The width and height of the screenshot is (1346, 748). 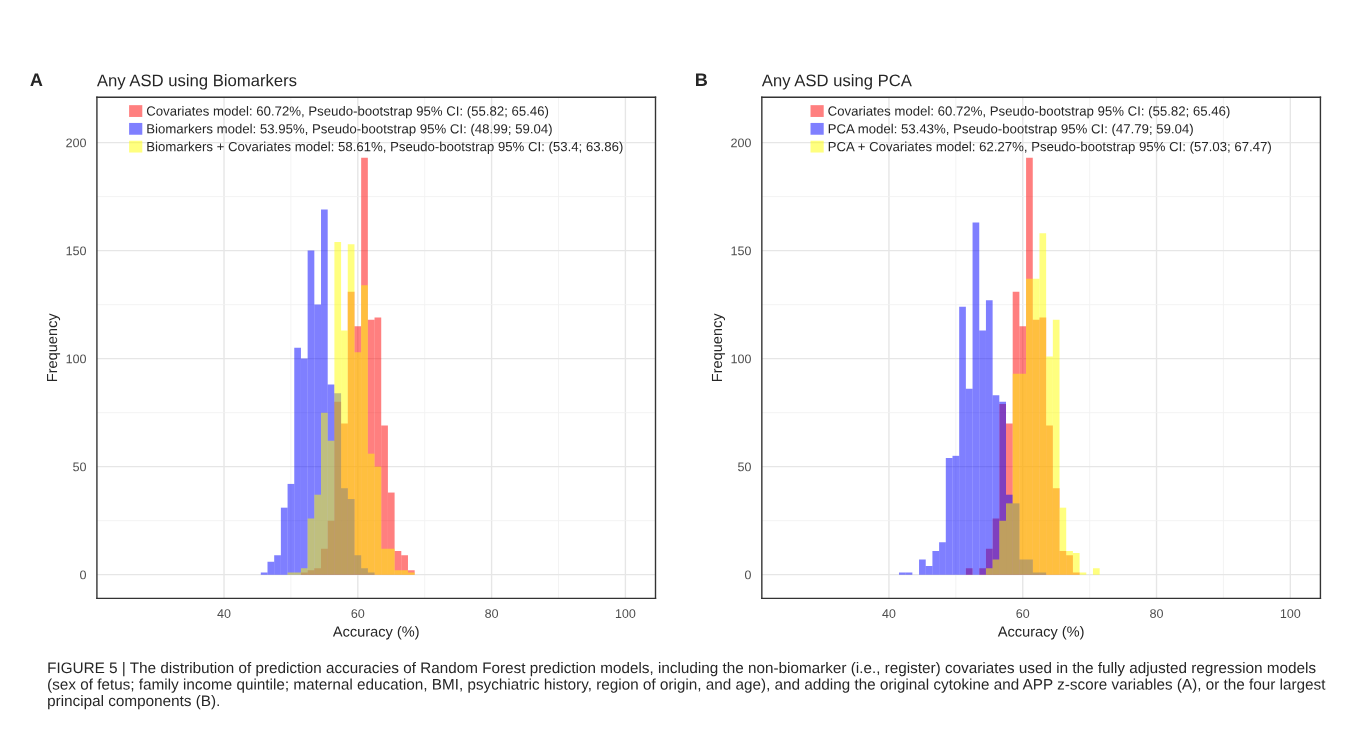 I want to click on chart-title: Any ASD using Biomarkers, so click(x=196, y=82).